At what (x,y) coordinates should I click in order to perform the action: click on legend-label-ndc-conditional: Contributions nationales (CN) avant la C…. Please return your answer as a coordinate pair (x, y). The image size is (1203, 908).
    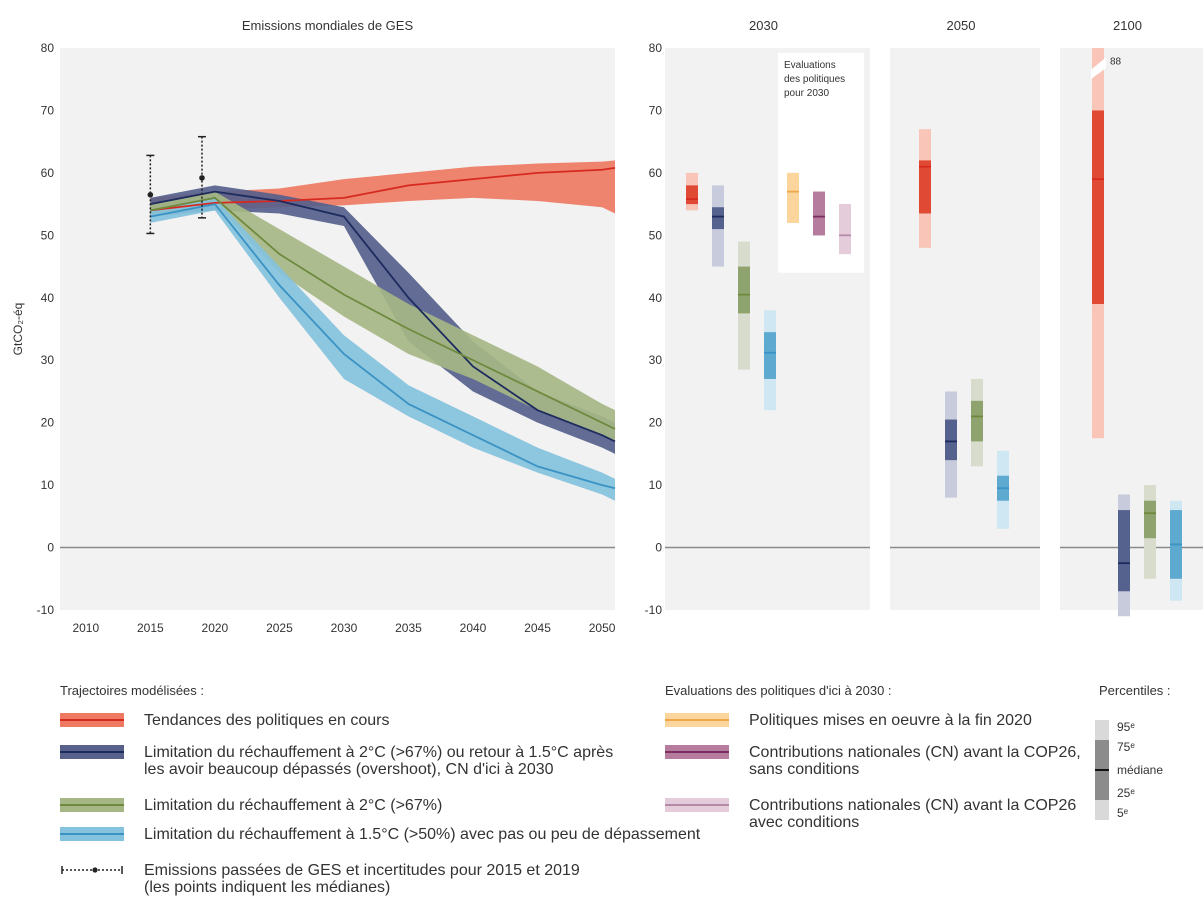
    Looking at the image, I should click on (913, 814).